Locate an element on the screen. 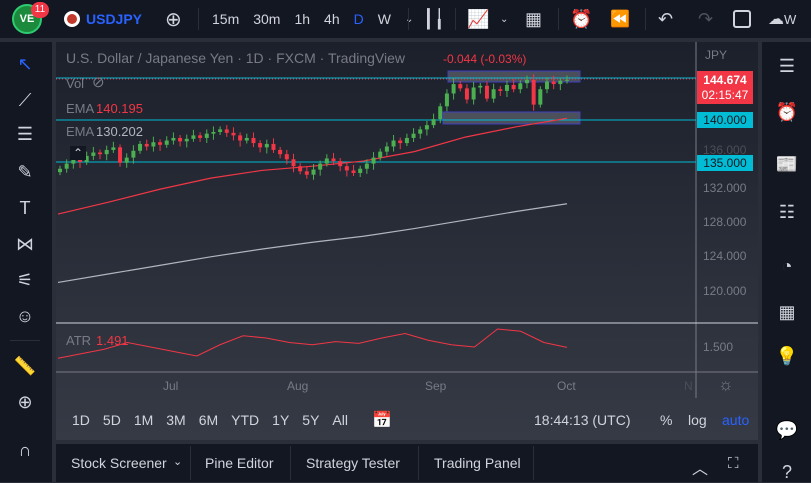  time-label-sep: Sep is located at coordinates (436, 386).